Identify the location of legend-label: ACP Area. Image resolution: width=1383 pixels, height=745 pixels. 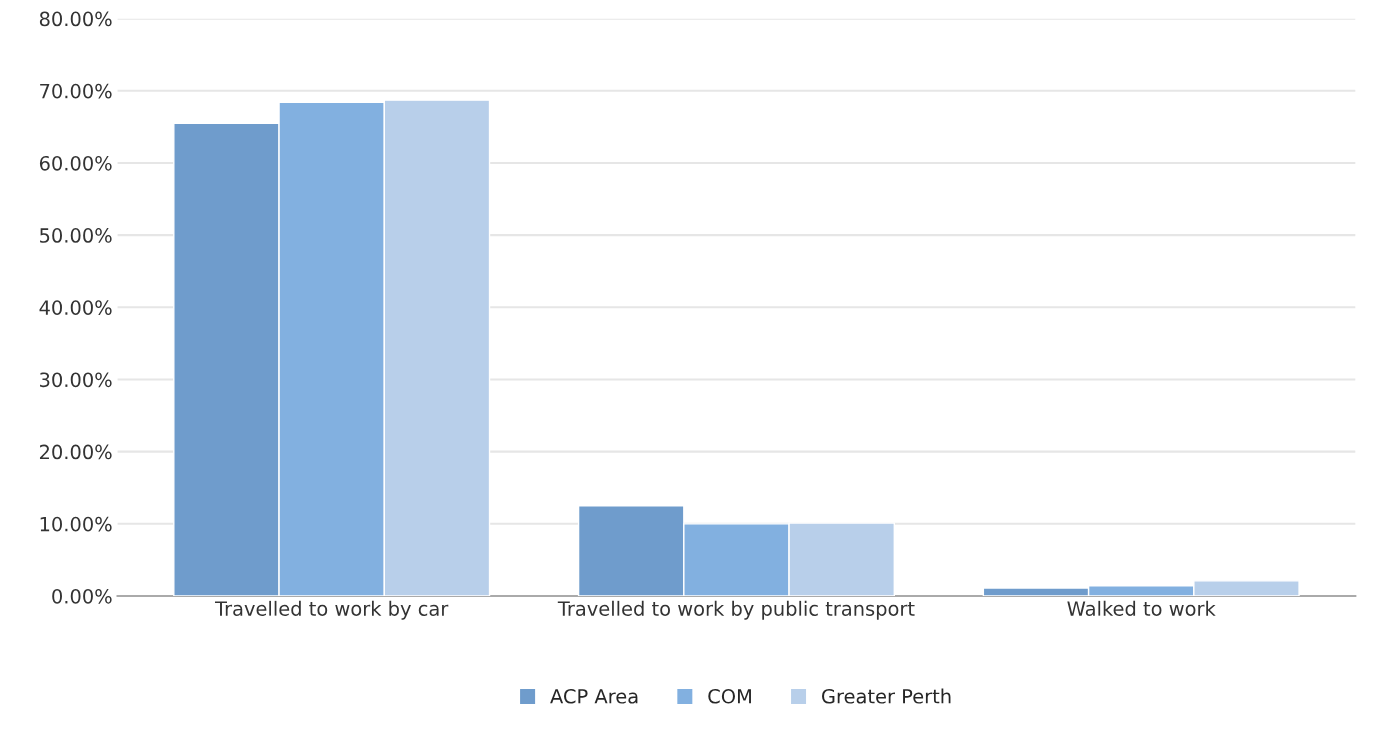
(594, 696).